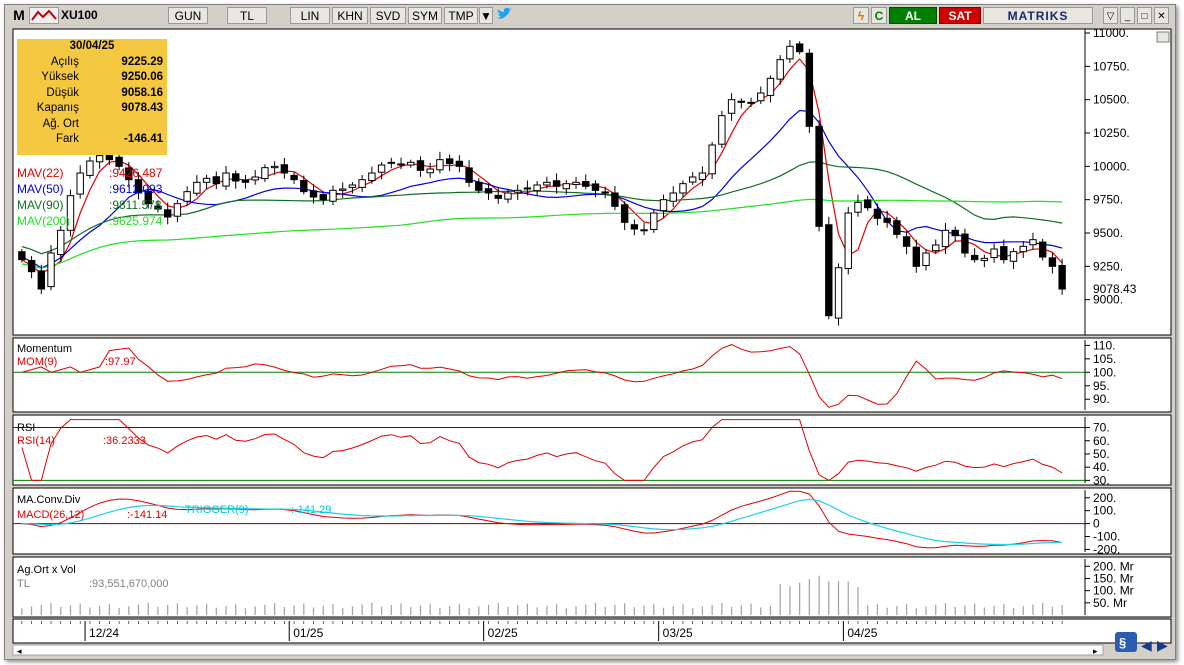 This screenshot has width=1184, height=665. I want to click on volume-tick-label: 100. Mr, so click(1113, 591).